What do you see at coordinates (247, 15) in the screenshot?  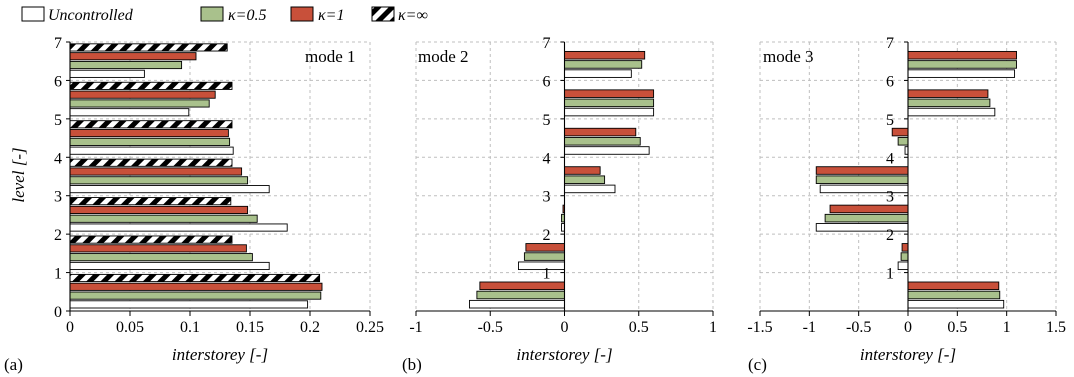 I see `legend-label-k05: κ=0.5` at bounding box center [247, 15].